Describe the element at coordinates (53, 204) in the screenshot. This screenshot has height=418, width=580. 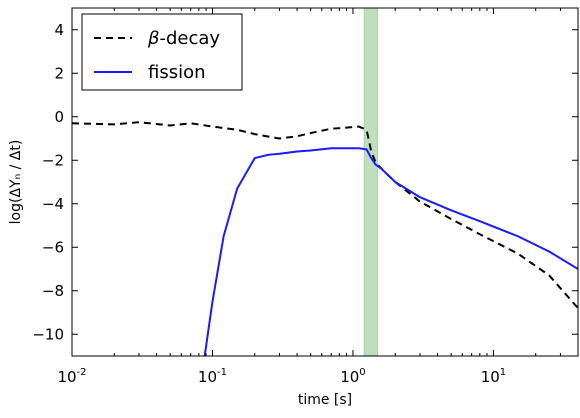
I see `y-tick-label: −4` at that location.